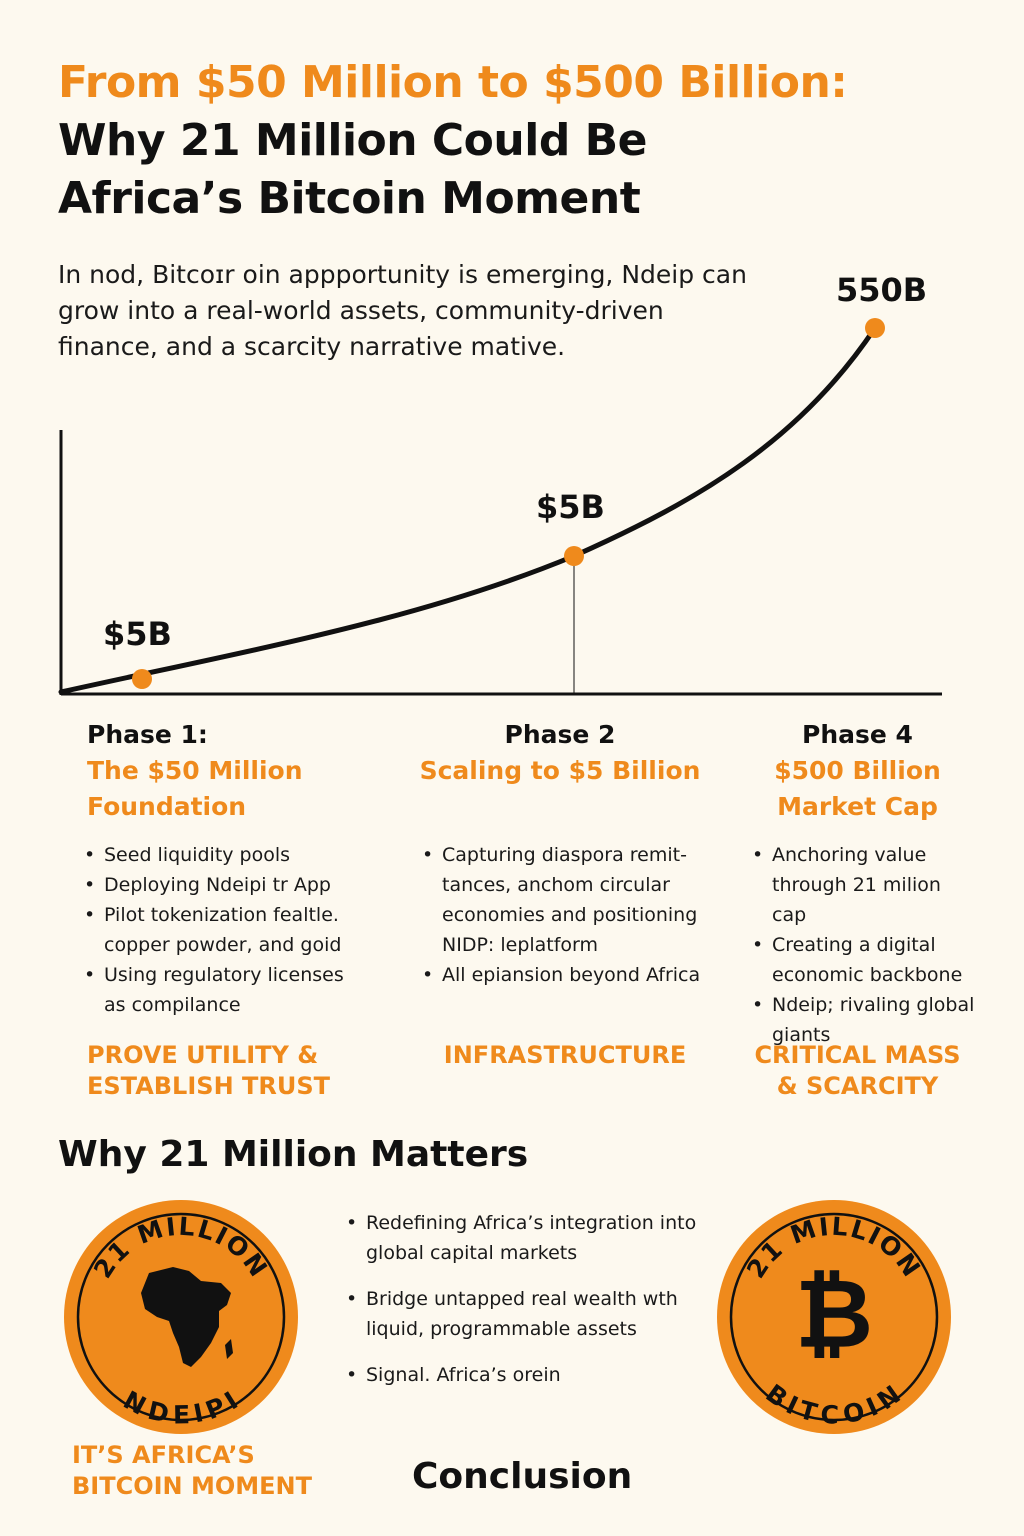 This screenshot has width=1024, height=1536. Describe the element at coordinates (137, 634) in the screenshot. I see `point-label-1: $5B` at that location.